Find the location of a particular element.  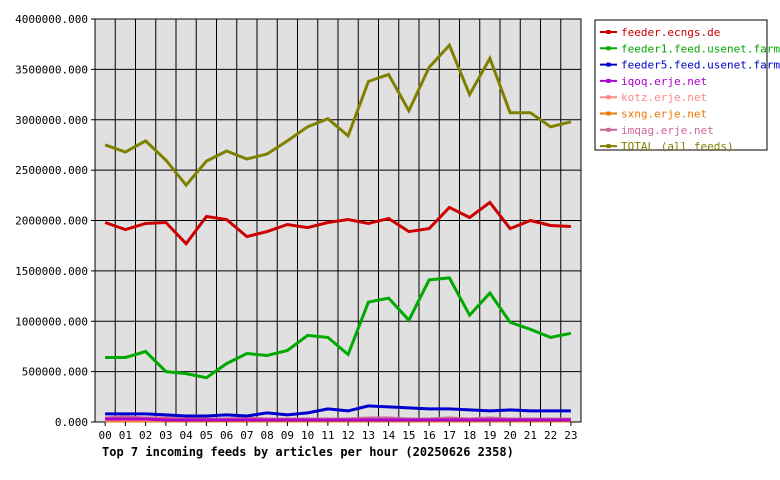

series-line-iqoq-erje-net is located at coordinates (338, 419).